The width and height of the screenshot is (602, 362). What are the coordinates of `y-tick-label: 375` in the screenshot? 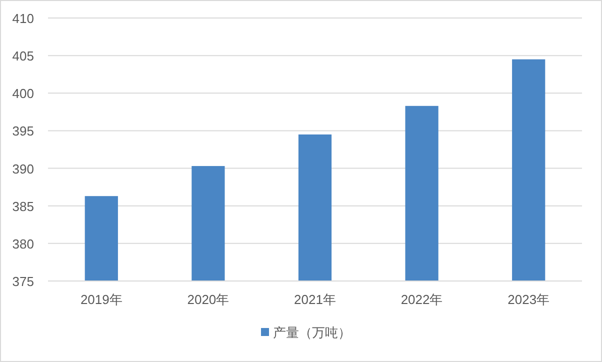 It's located at (23, 281).